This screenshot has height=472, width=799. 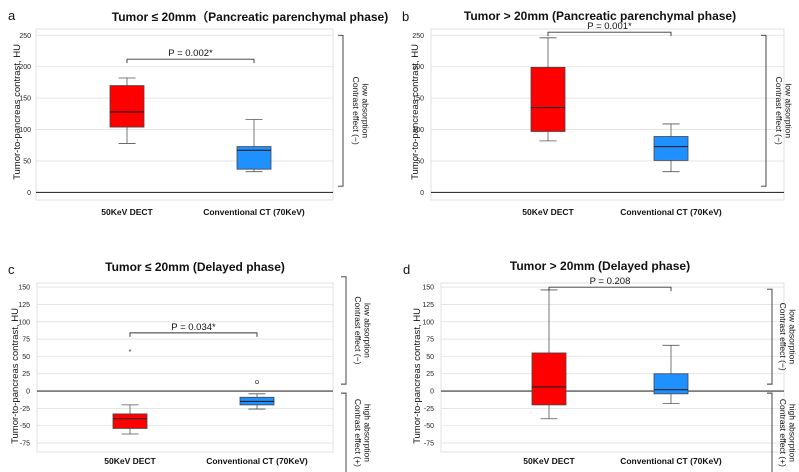 What do you see at coordinates (600, 266) in the screenshot?
I see `panel-title: Tumor > 20mm (Delayed phase)` at bounding box center [600, 266].